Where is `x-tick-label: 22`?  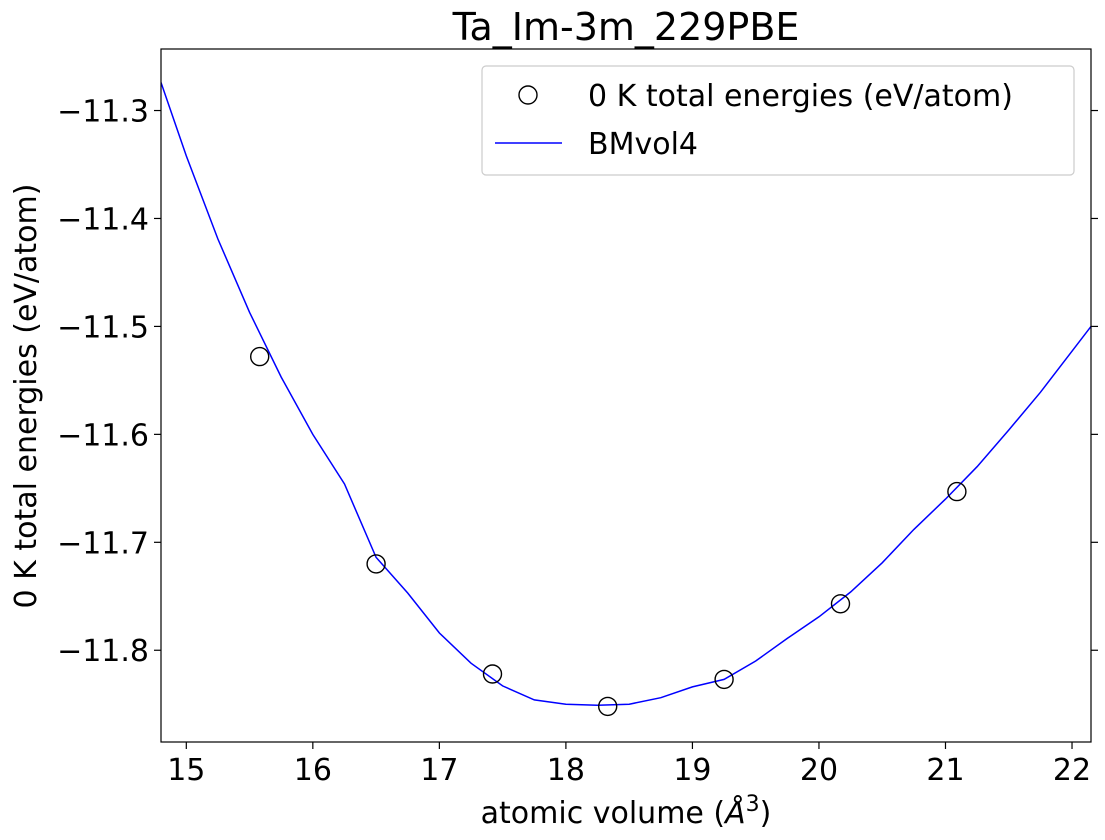 x-tick-label: 22 is located at coordinates (1072, 770).